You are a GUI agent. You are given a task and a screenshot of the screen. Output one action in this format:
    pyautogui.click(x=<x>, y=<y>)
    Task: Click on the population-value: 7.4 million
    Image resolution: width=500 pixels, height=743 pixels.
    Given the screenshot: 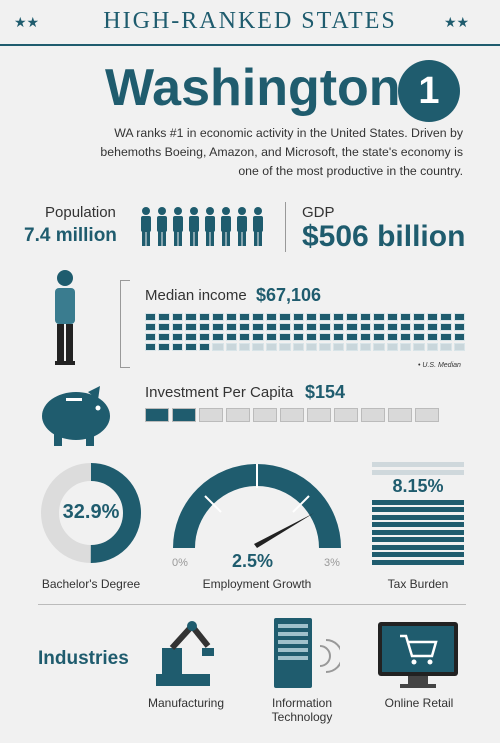 What is the action you would take?
    pyautogui.click(x=70, y=235)
    